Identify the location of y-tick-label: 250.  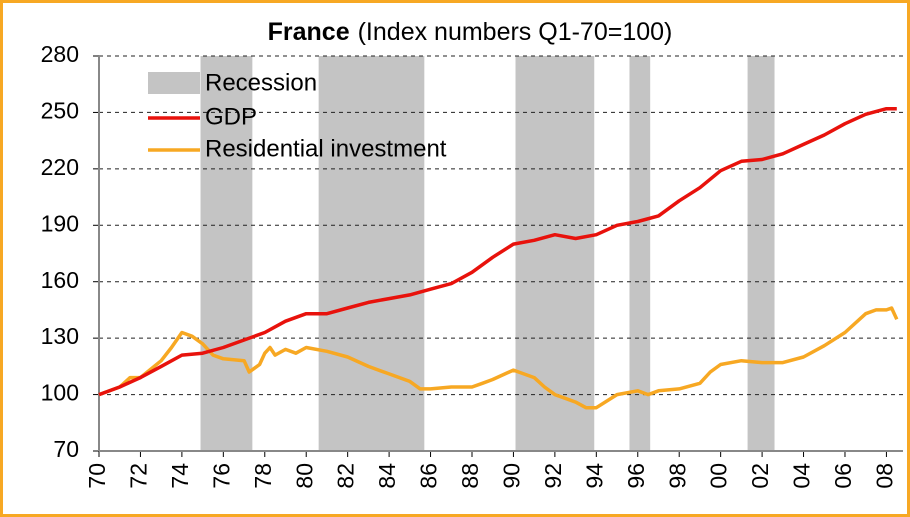
(60, 111).